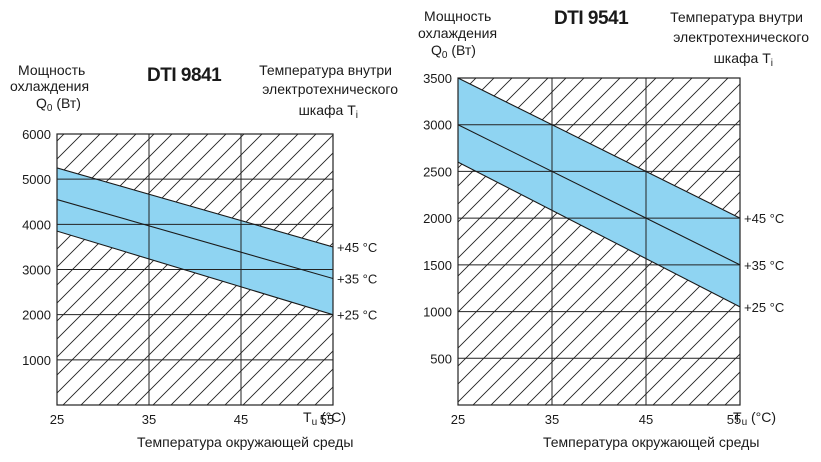  Describe the element at coordinates (437, 78) in the screenshot. I see `y-tick-label: 3500` at that location.